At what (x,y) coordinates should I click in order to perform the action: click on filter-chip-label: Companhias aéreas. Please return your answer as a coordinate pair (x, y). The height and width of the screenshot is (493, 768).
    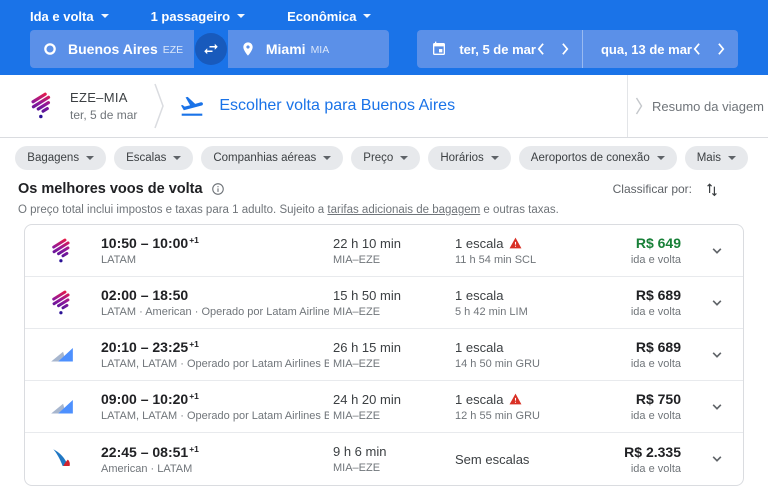
    Looking at the image, I should click on (265, 158).